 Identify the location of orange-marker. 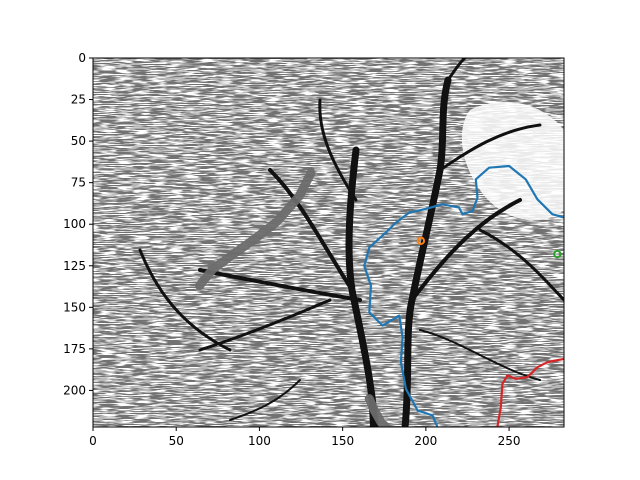
(421, 241).